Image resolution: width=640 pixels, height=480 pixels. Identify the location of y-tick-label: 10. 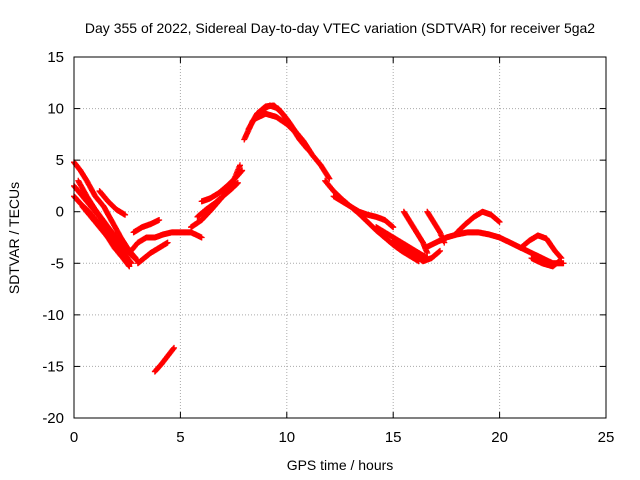
(55, 109).